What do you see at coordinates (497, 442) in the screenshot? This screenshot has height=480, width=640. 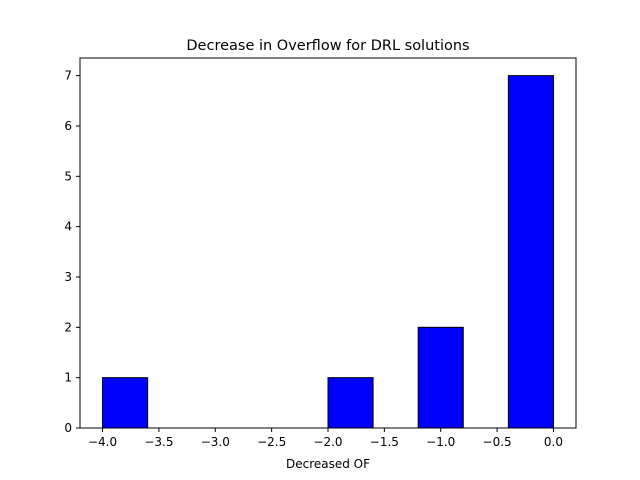 I see `x-tick-label: −0.5` at bounding box center [497, 442].